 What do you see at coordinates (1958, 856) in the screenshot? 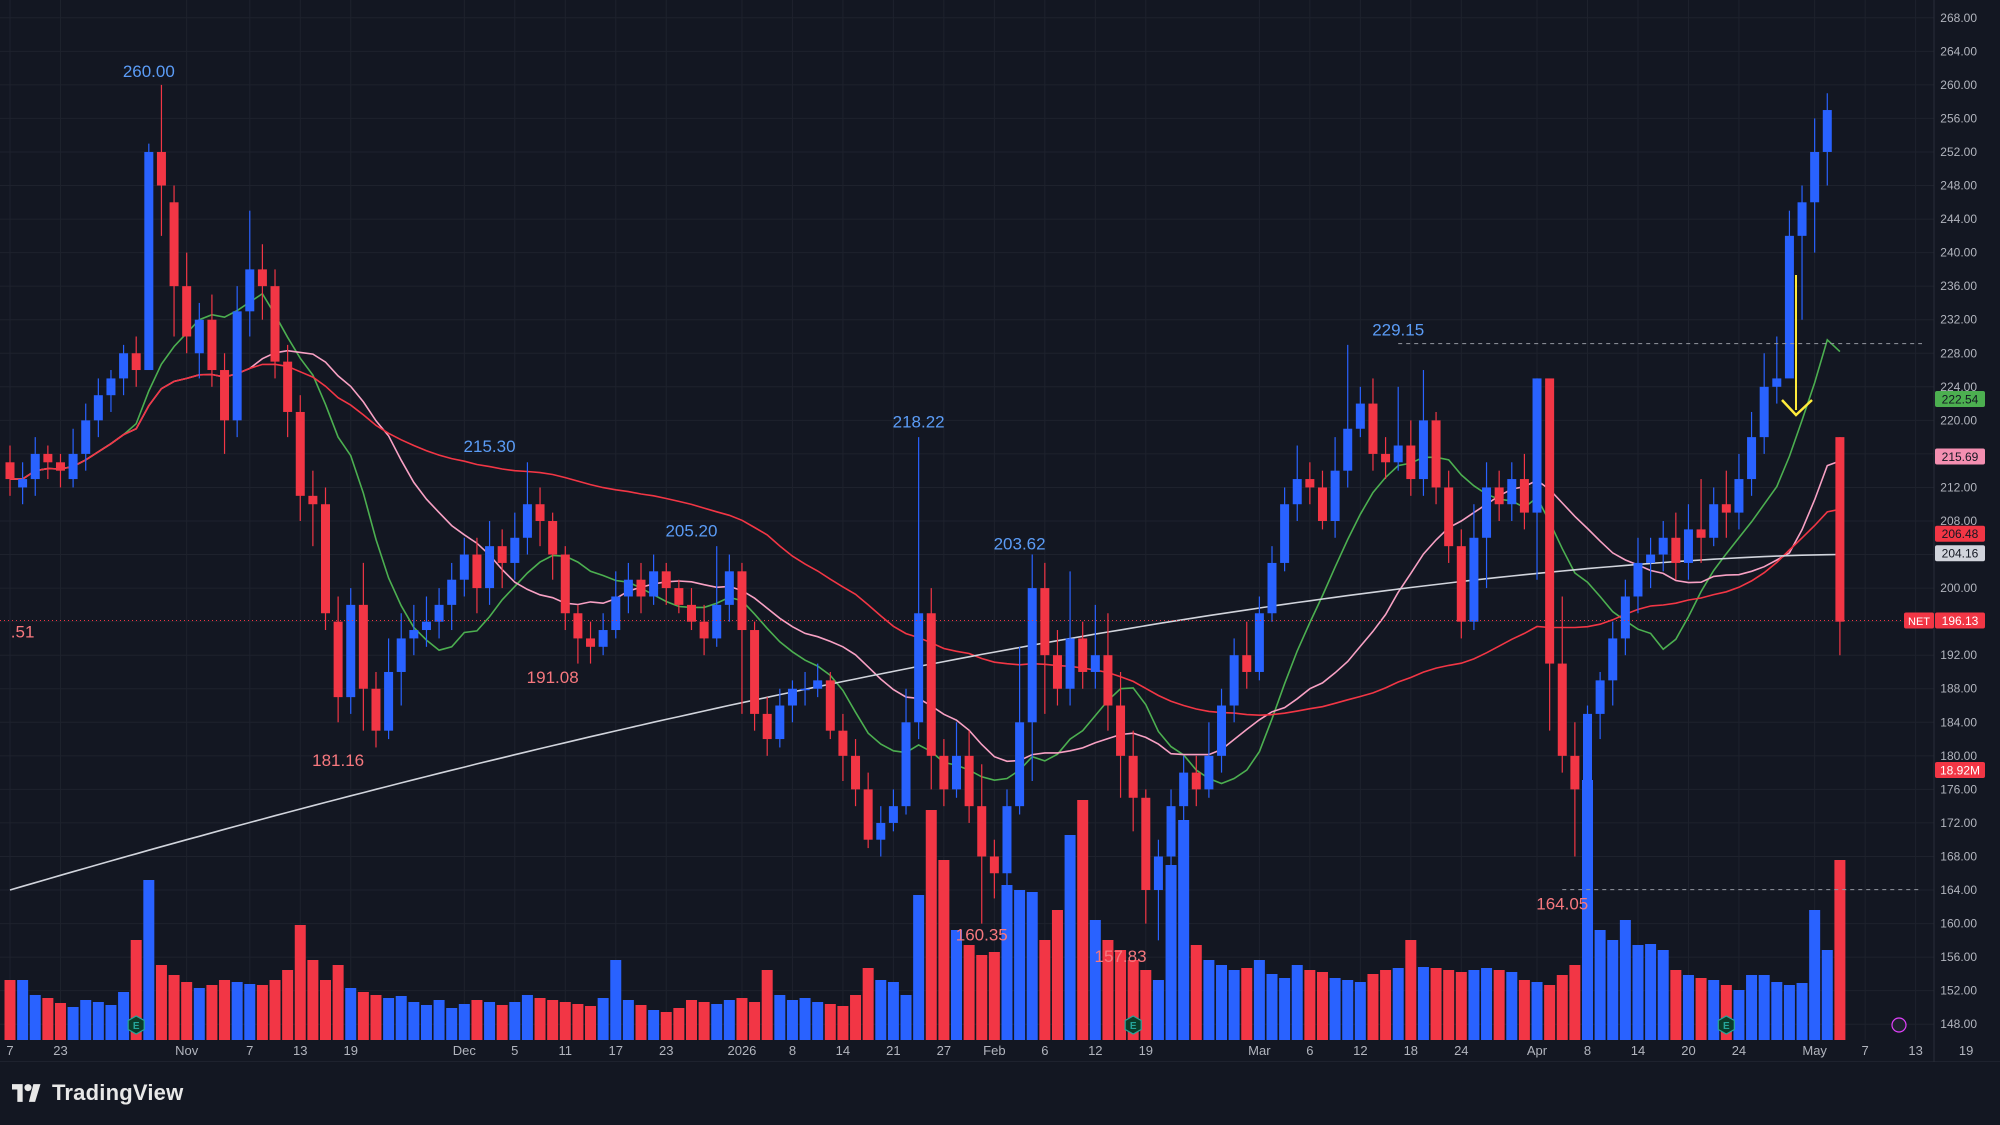
I see `price-tick-label: 168.00` at bounding box center [1958, 856].